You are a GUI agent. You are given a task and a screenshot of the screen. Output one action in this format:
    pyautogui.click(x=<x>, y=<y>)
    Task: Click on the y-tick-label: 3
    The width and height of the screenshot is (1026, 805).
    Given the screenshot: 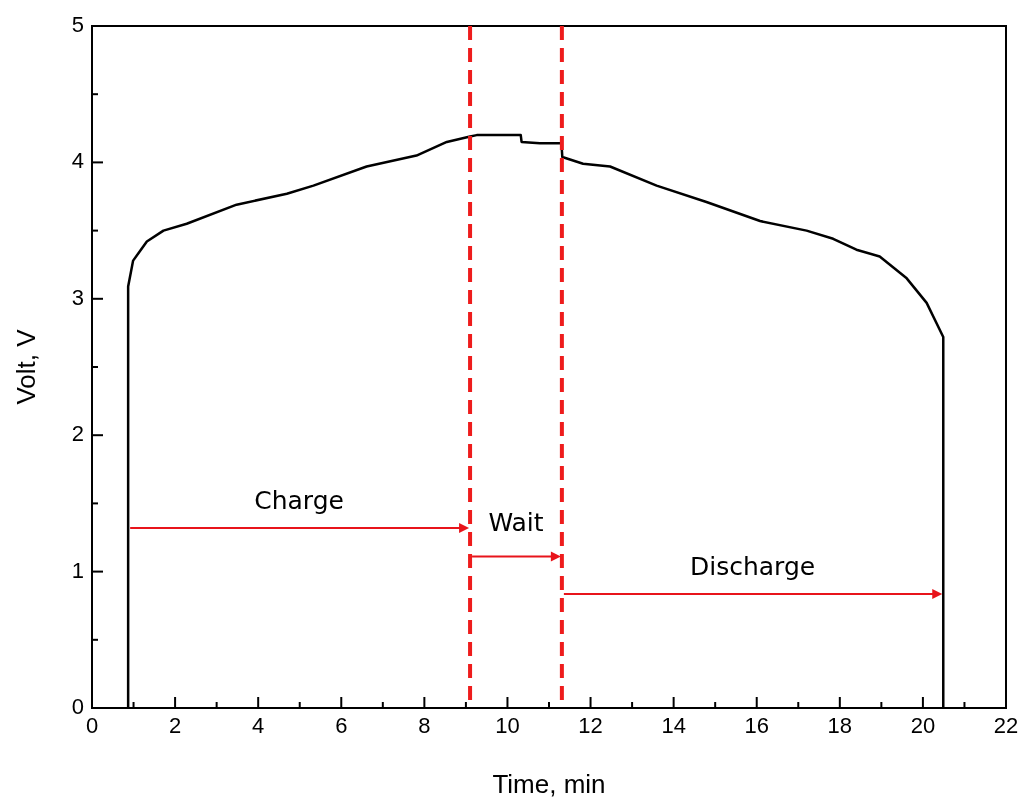 What is the action you would take?
    pyautogui.click(x=77, y=297)
    